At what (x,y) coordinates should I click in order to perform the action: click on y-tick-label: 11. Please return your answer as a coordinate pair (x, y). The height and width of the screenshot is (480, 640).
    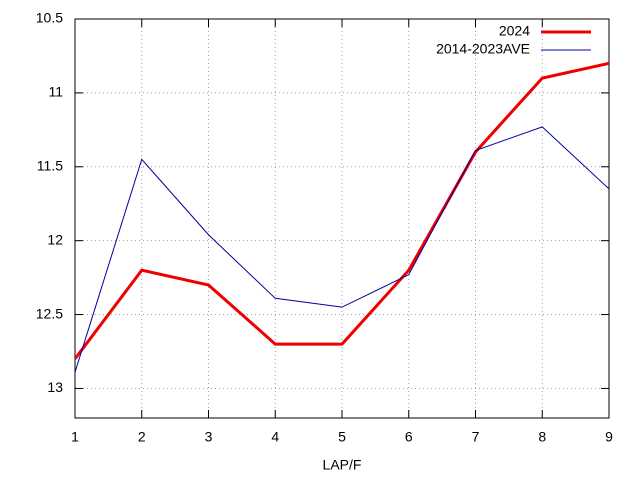
    Looking at the image, I should click on (55, 92).